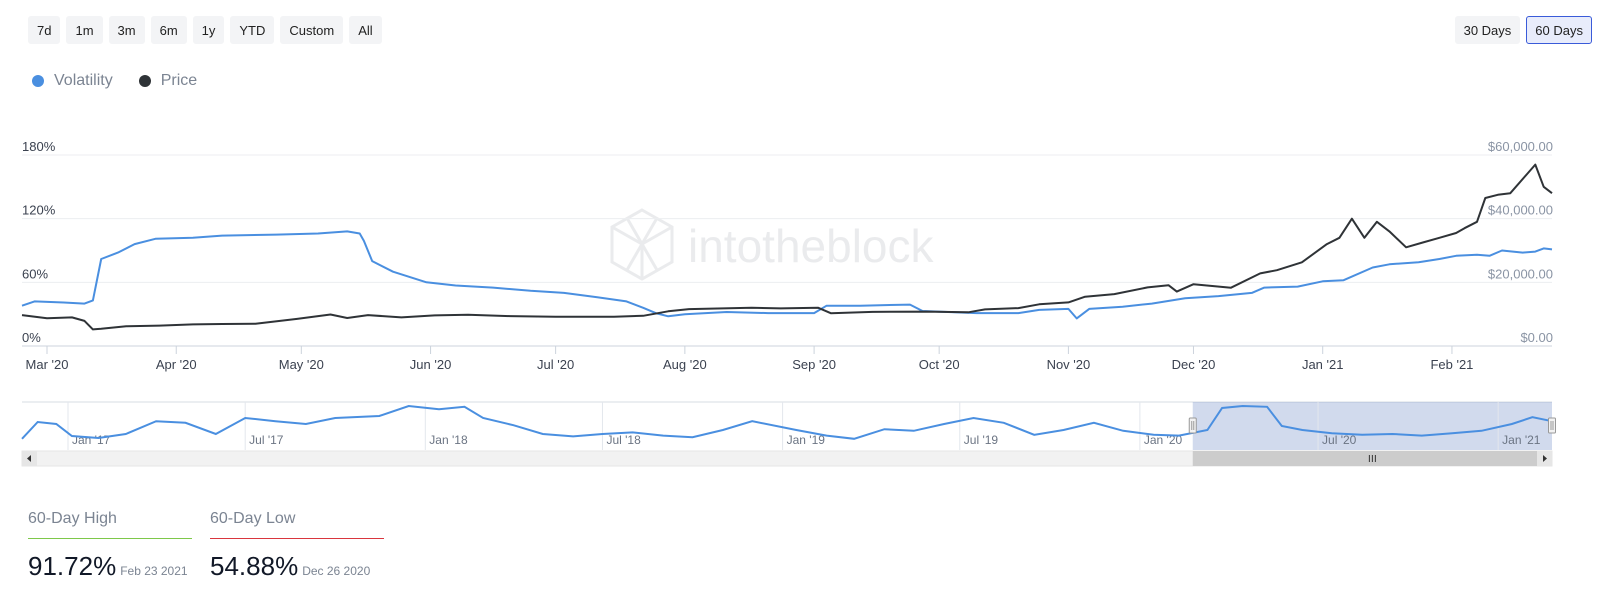 The width and height of the screenshot is (1600, 611). What do you see at coordinates (39, 210) in the screenshot?
I see `y-left-tick-label: 120%` at bounding box center [39, 210].